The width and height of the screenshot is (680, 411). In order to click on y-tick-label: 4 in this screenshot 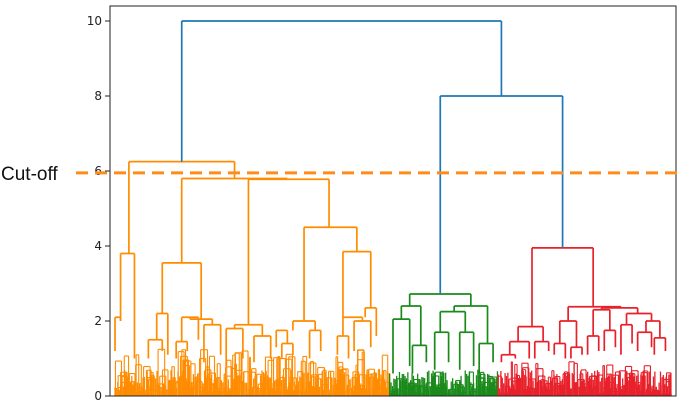, I will do `click(98, 246)`.